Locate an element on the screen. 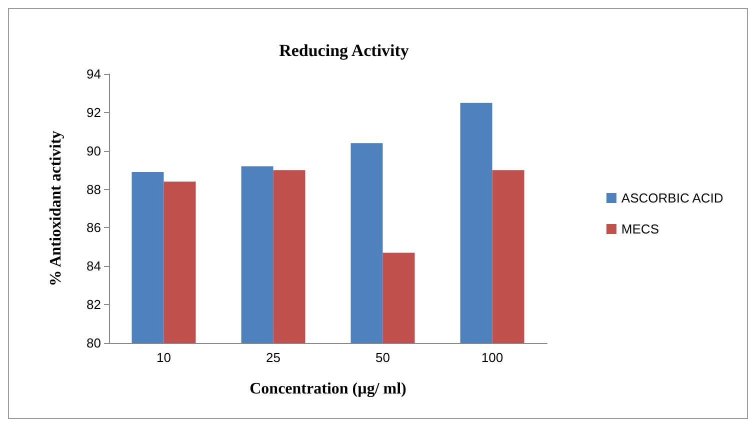  y-tick-label: 92 is located at coordinates (93, 112).